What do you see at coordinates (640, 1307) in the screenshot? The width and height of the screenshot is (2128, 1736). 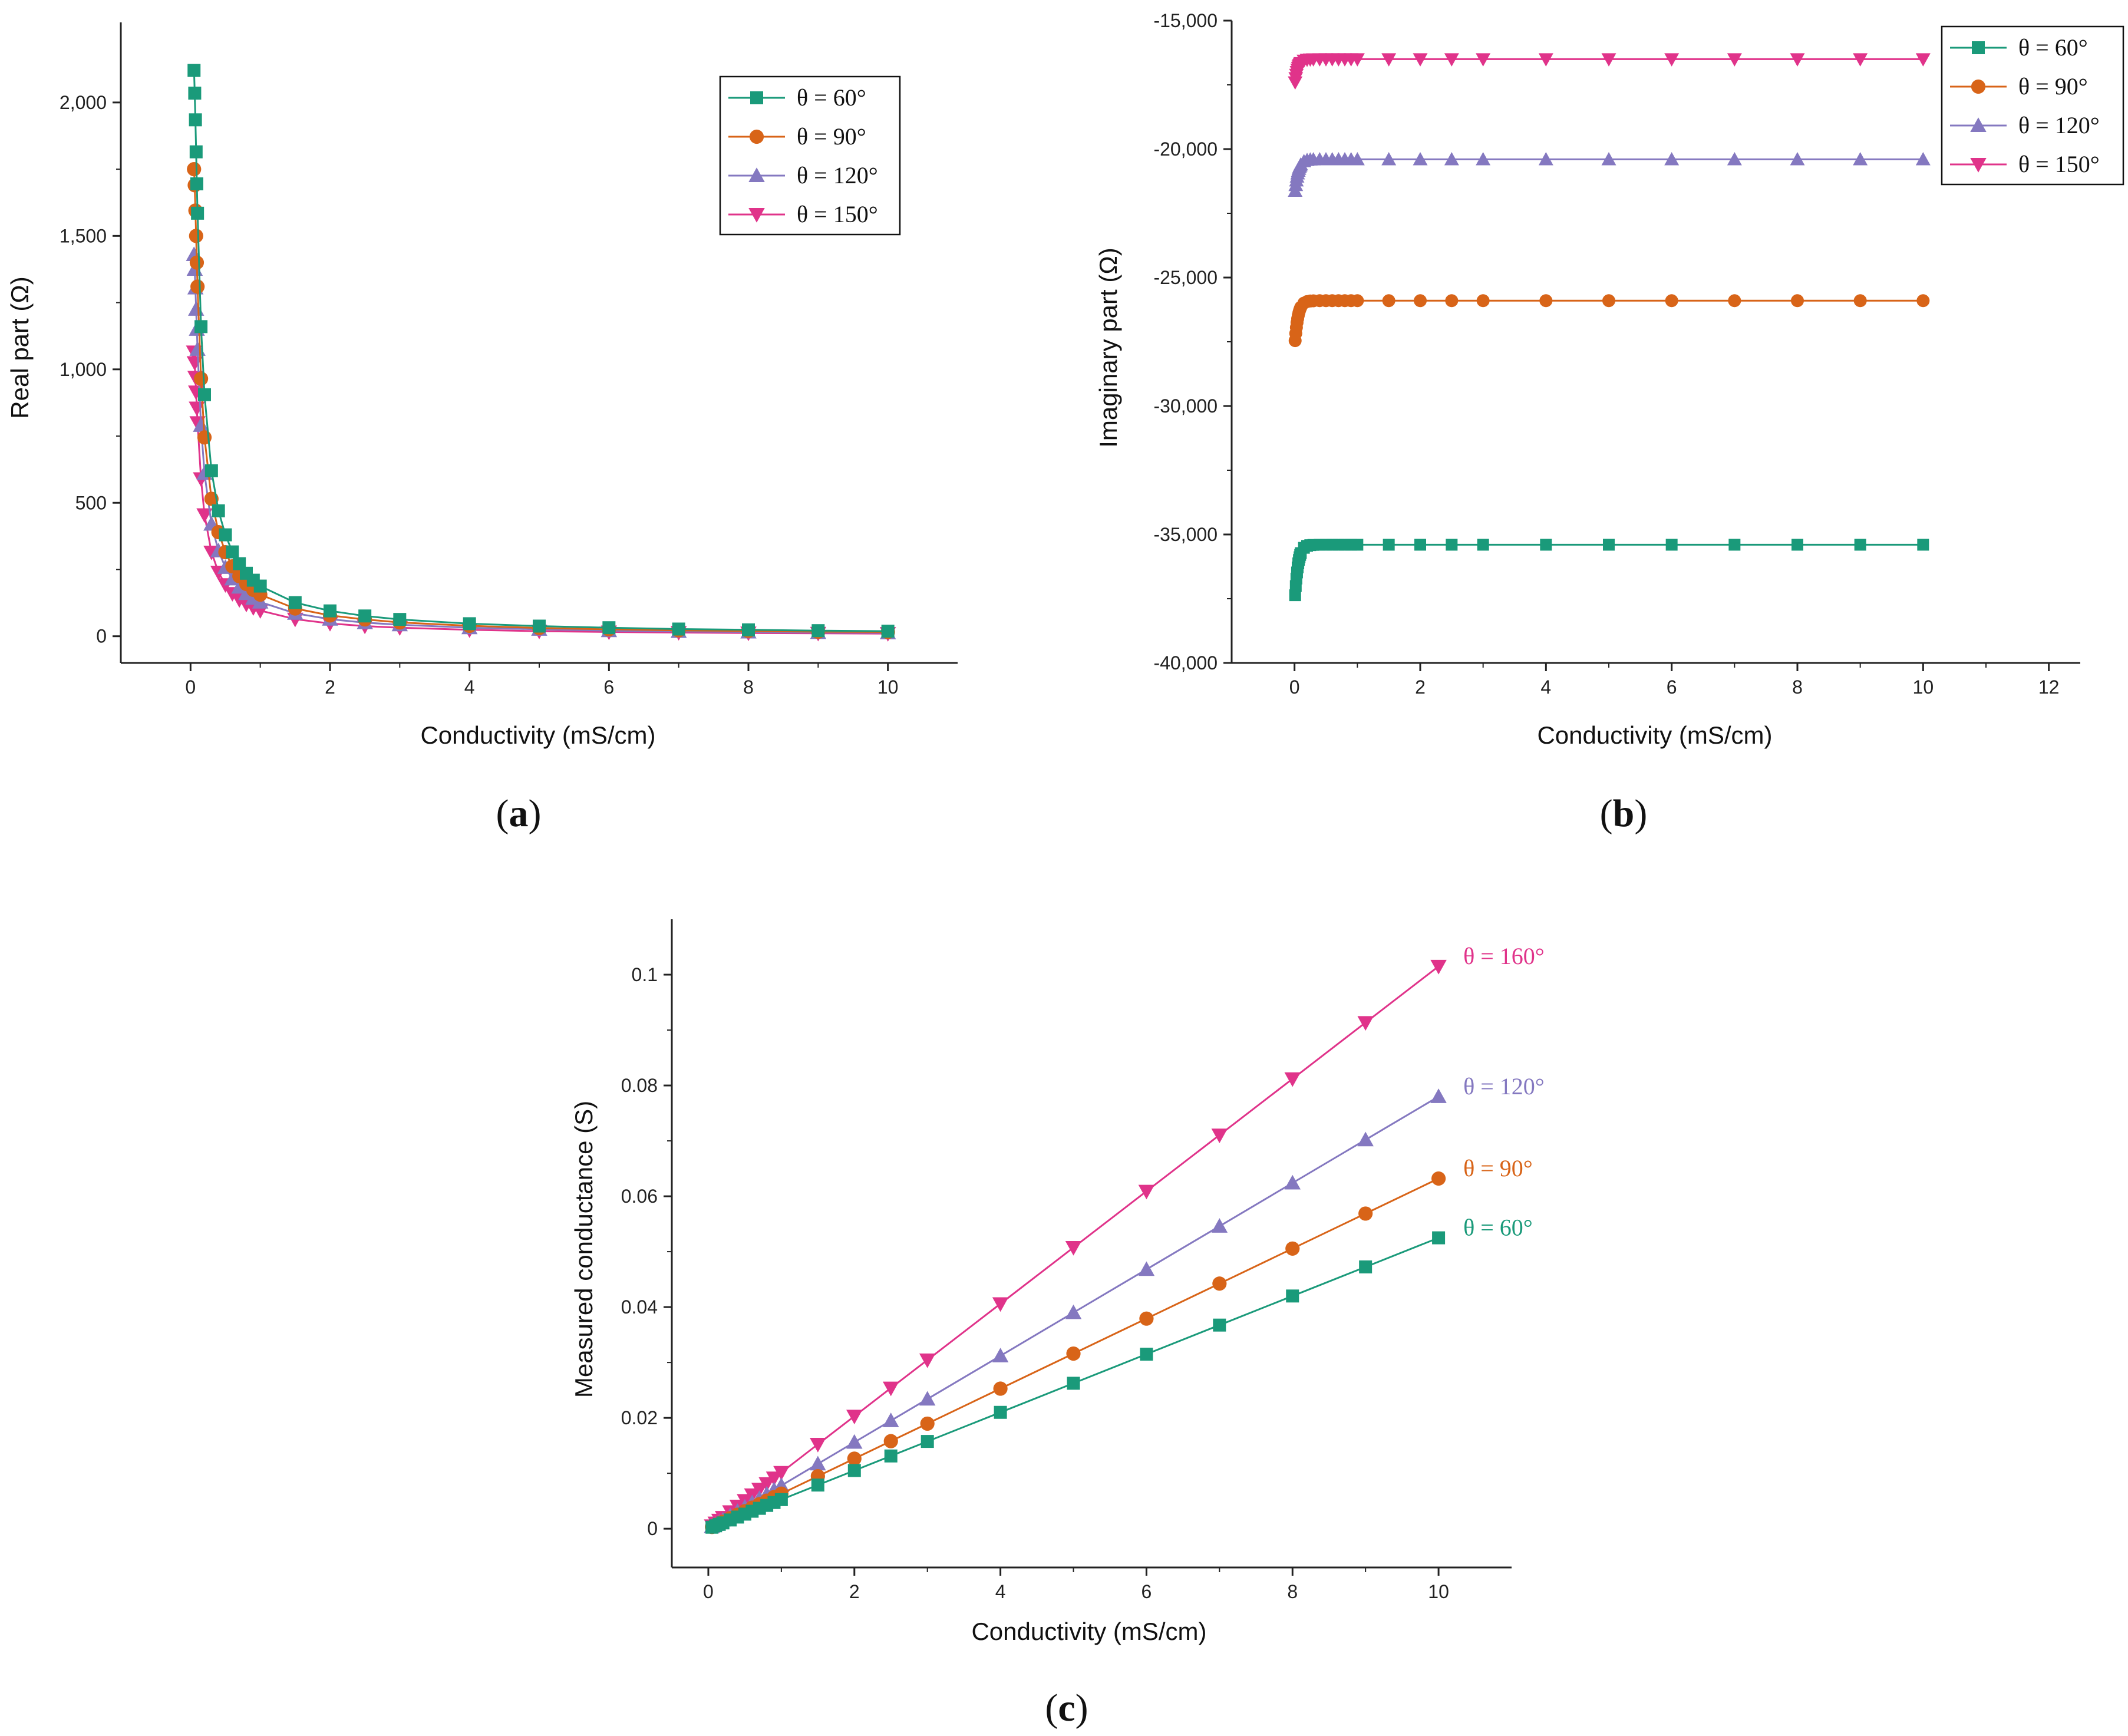 I see `chart-c-y-tick-label: 0.04` at bounding box center [640, 1307].